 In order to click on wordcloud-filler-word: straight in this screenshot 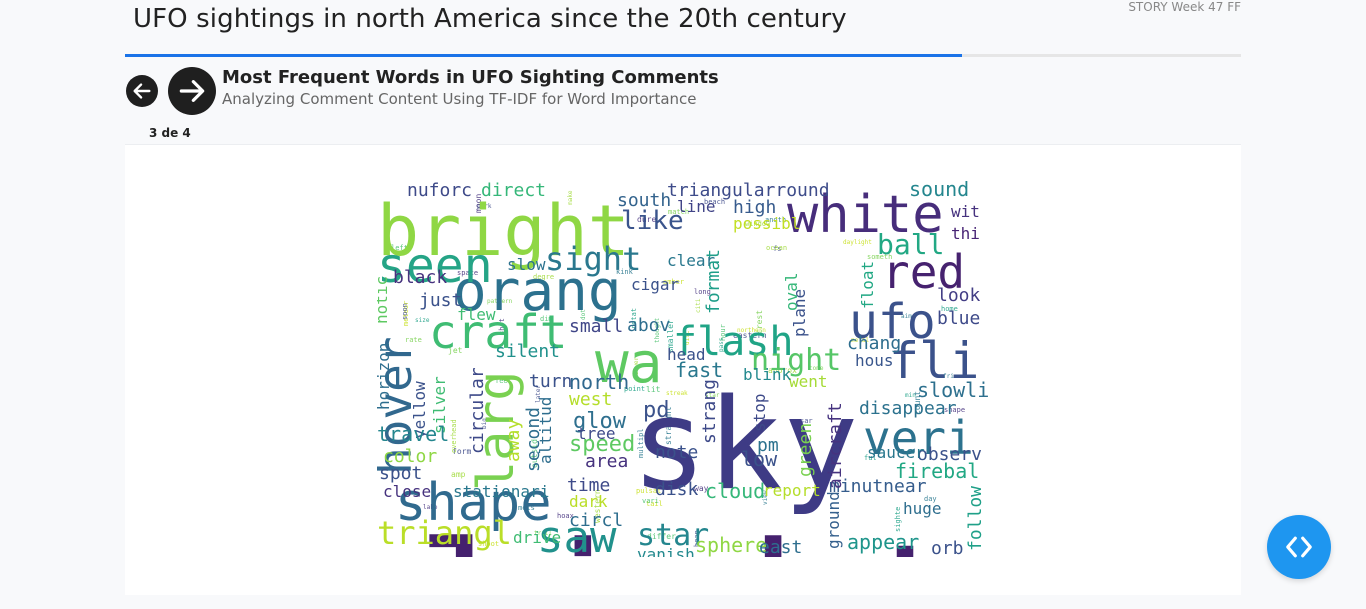, I will do `click(668, 425)`.